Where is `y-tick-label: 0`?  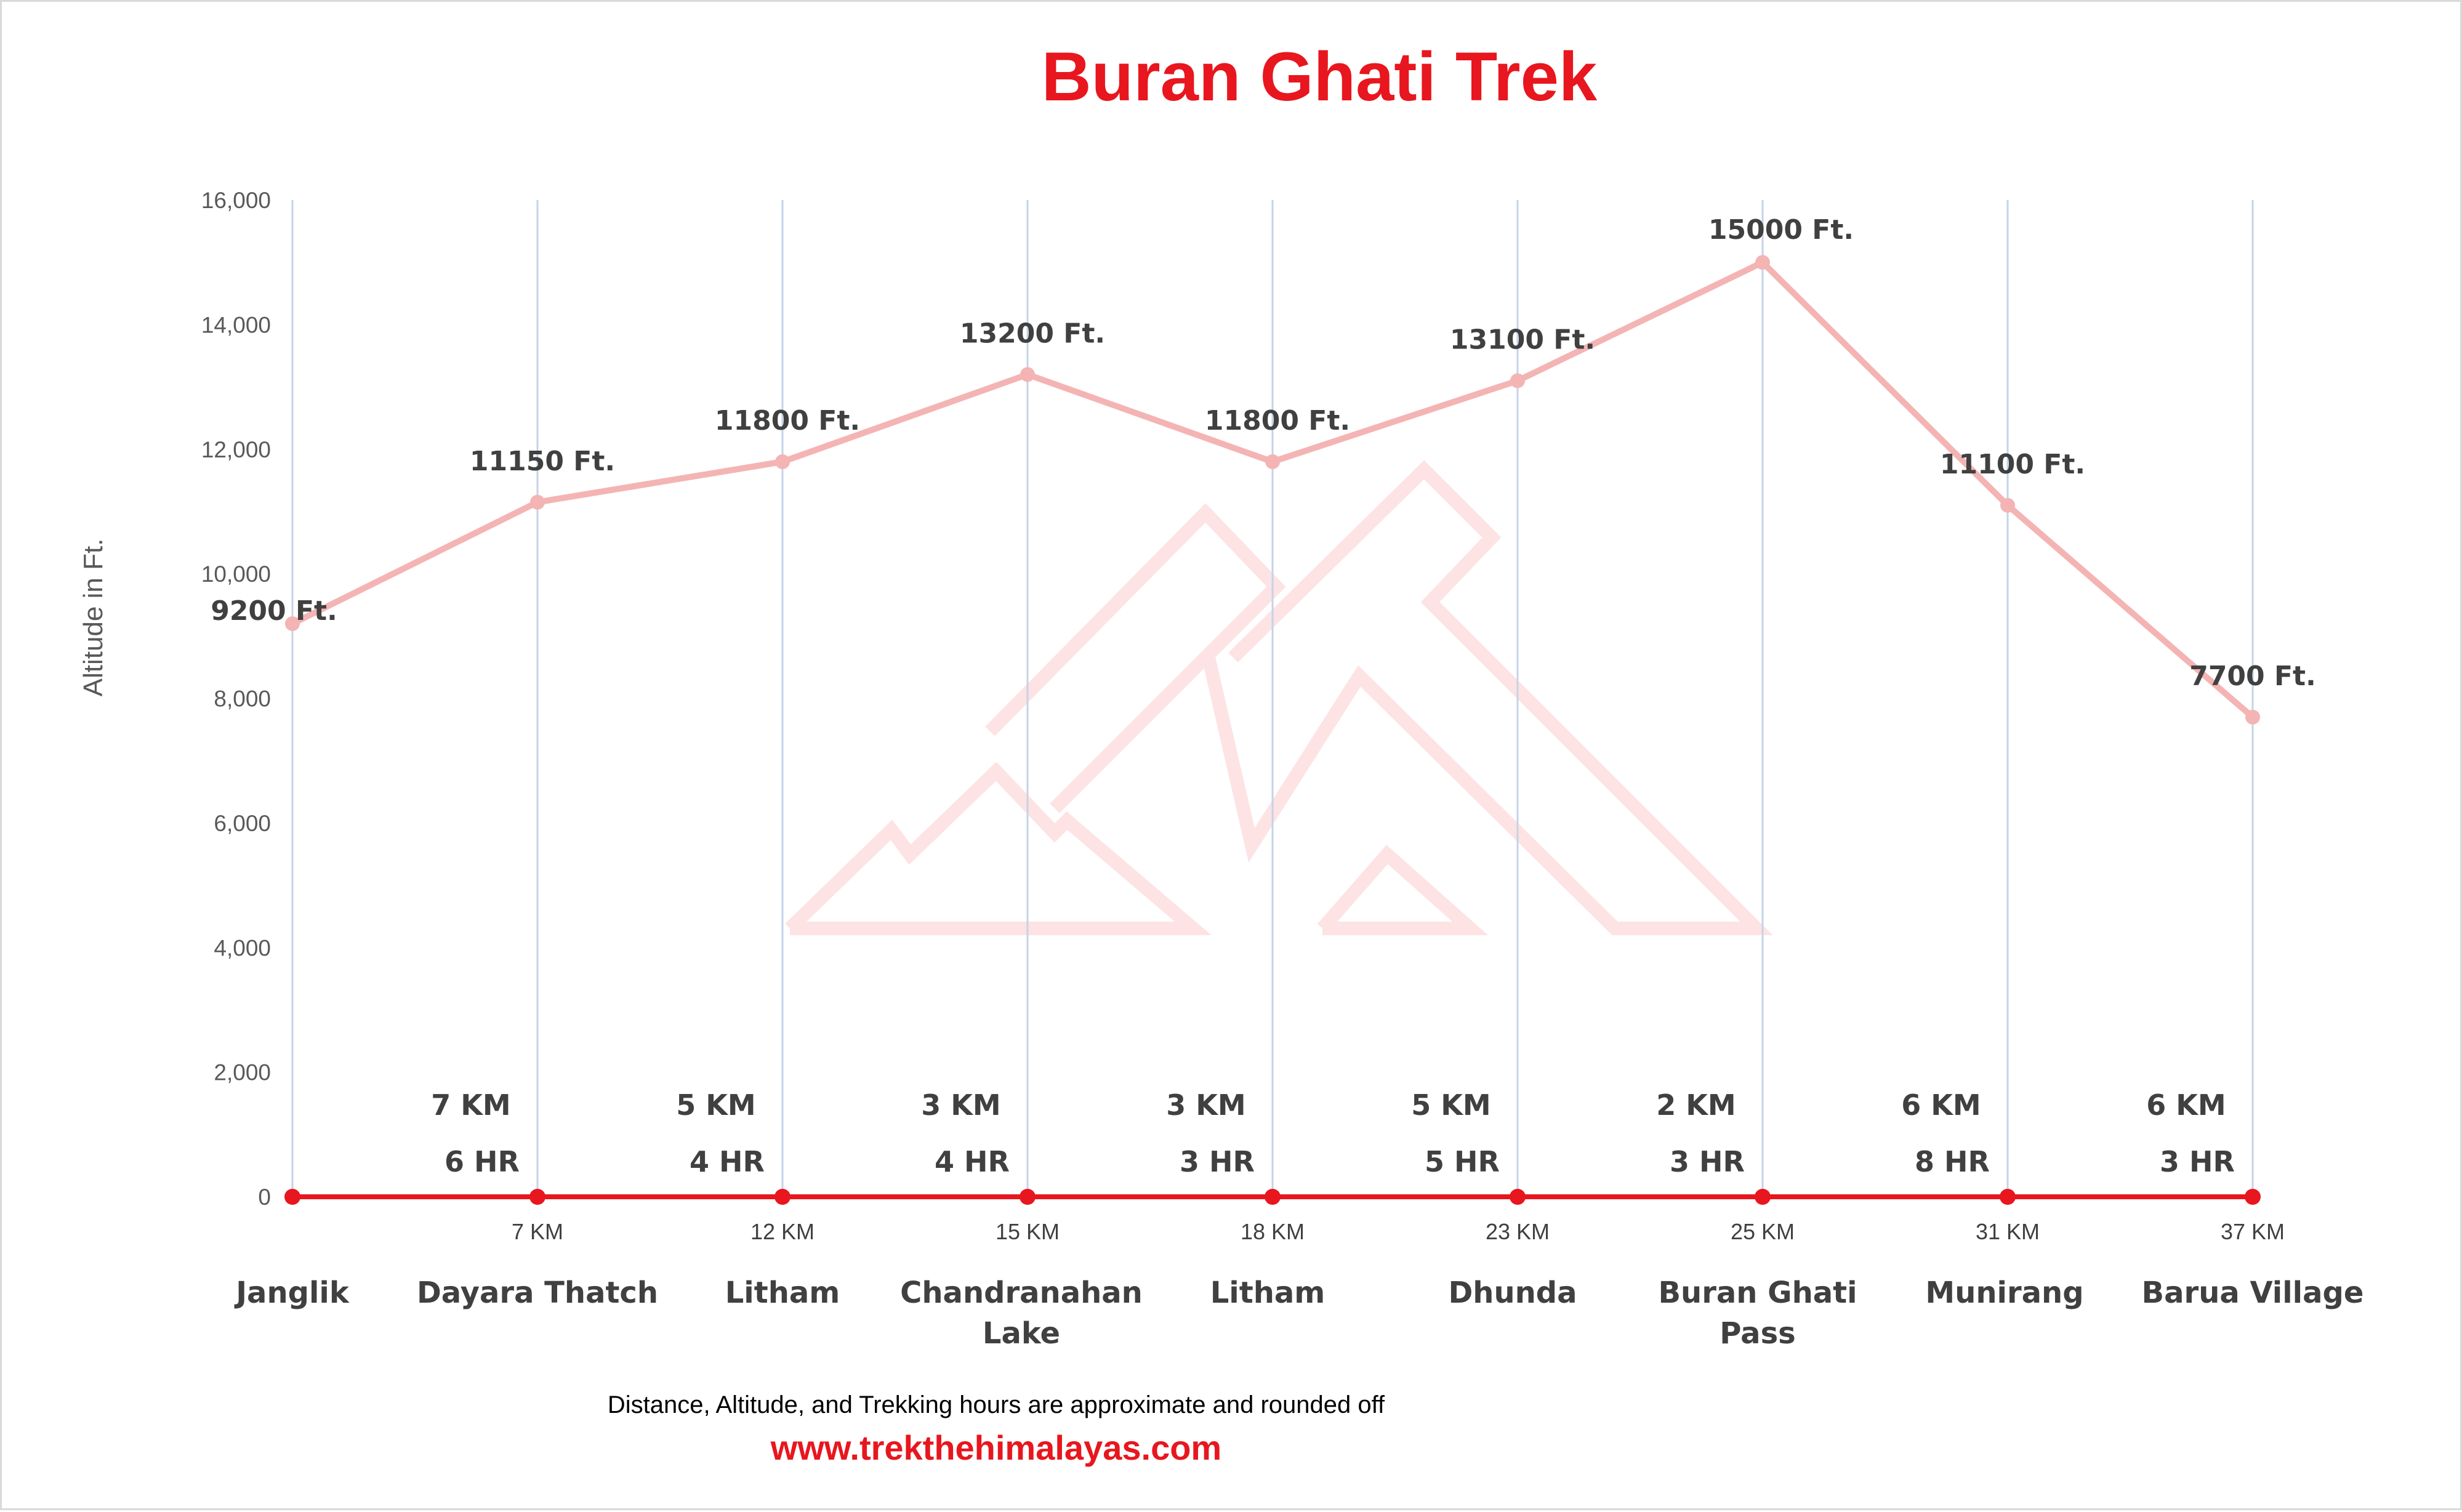 y-tick-label: 0 is located at coordinates (264, 1197).